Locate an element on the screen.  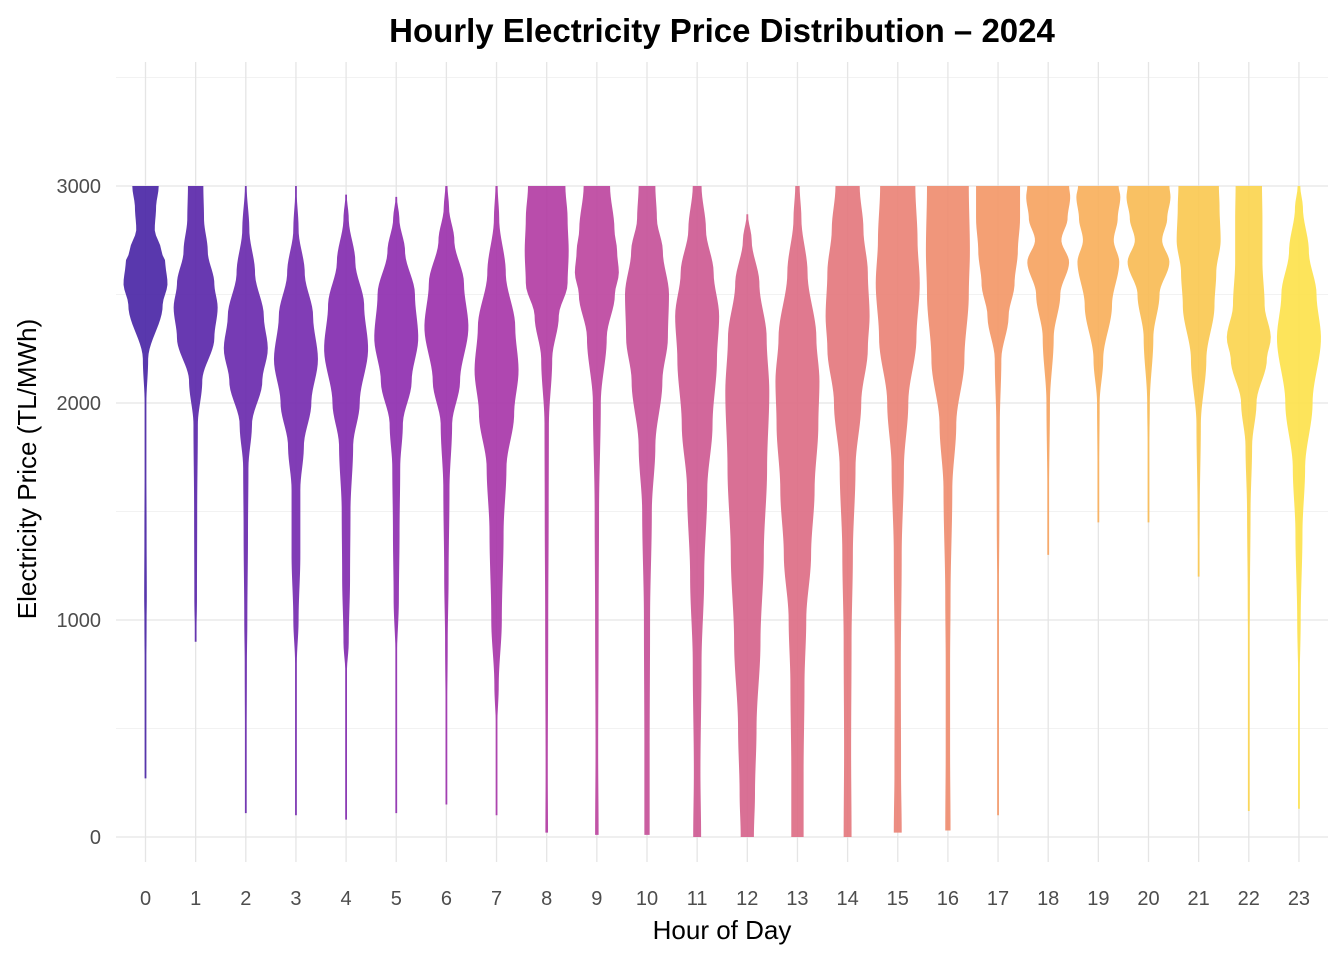
x-tick-label: 20 is located at coordinates (1148, 899).